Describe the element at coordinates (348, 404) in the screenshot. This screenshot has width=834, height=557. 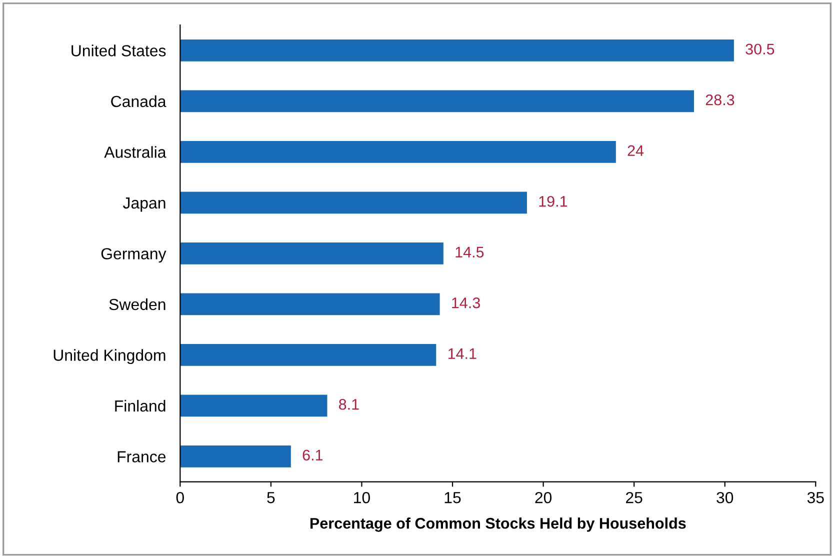
I see `data-label: 8.1` at that location.